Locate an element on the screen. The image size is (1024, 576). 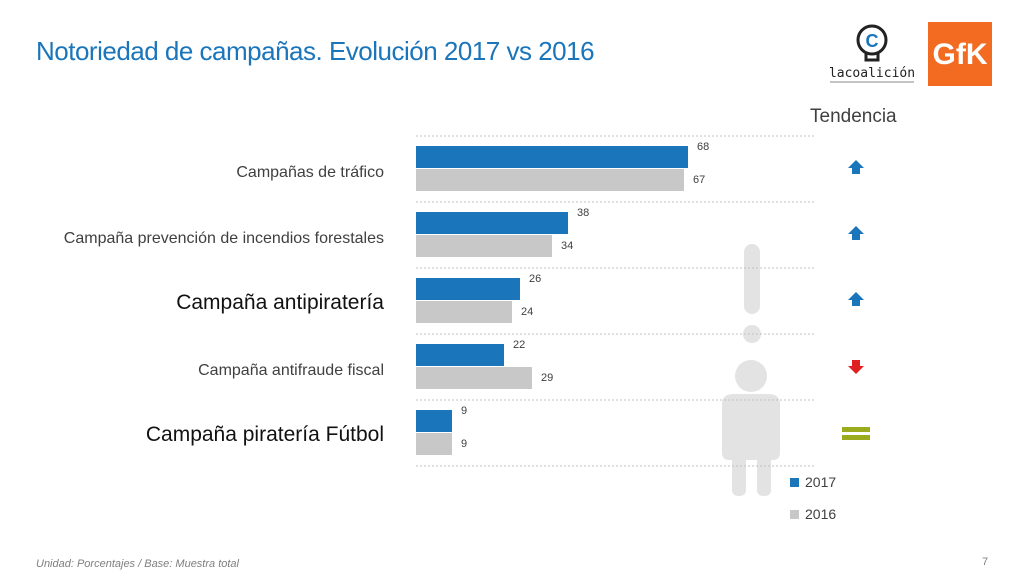
data-label: 22 is located at coordinates (519, 345).